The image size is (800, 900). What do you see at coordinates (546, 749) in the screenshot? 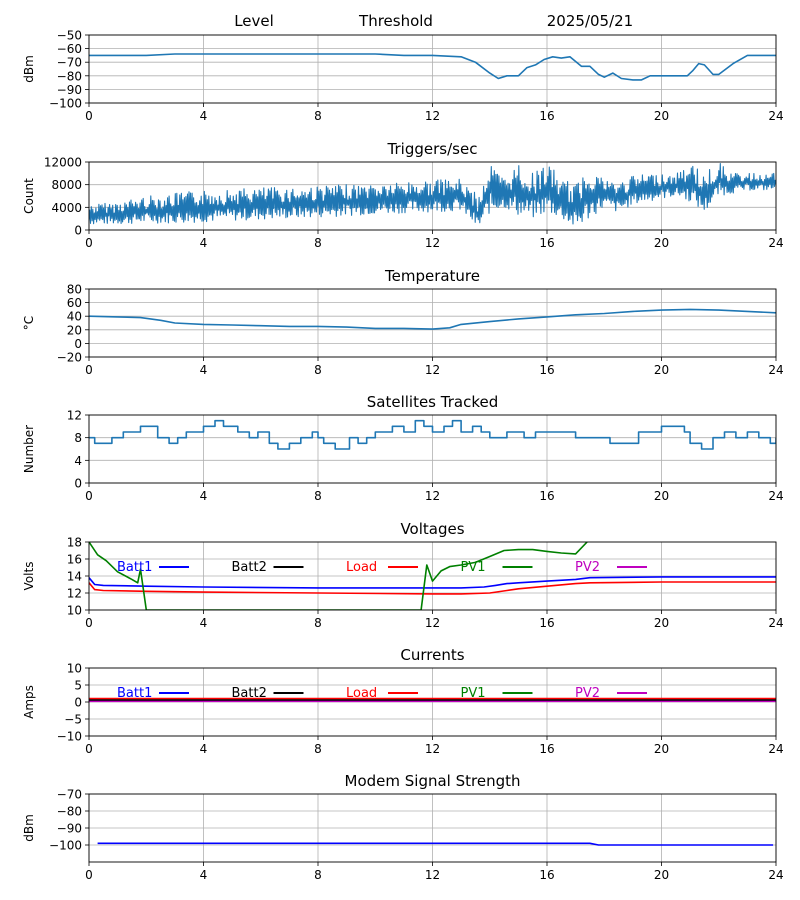
I see `currents-xtick-label: 16` at bounding box center [546, 749].